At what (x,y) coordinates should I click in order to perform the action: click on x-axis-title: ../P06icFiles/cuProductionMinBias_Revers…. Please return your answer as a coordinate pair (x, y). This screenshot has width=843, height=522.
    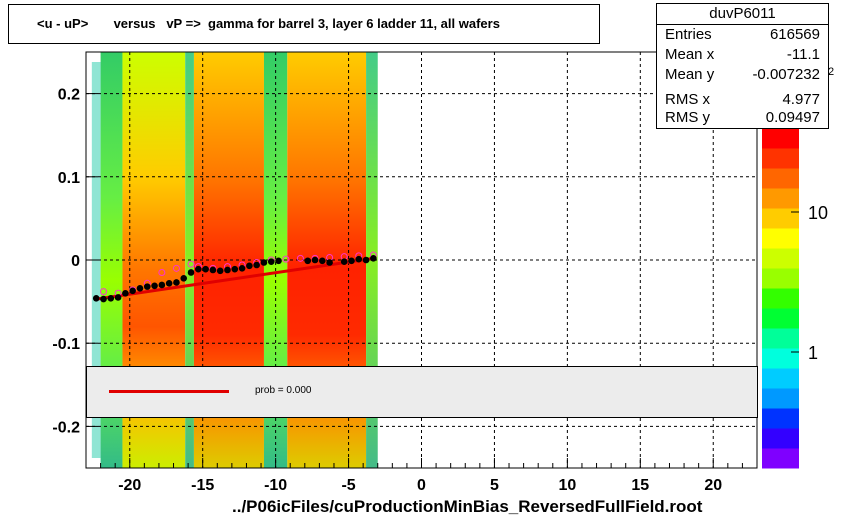
    Looking at the image, I should click on (467, 506).